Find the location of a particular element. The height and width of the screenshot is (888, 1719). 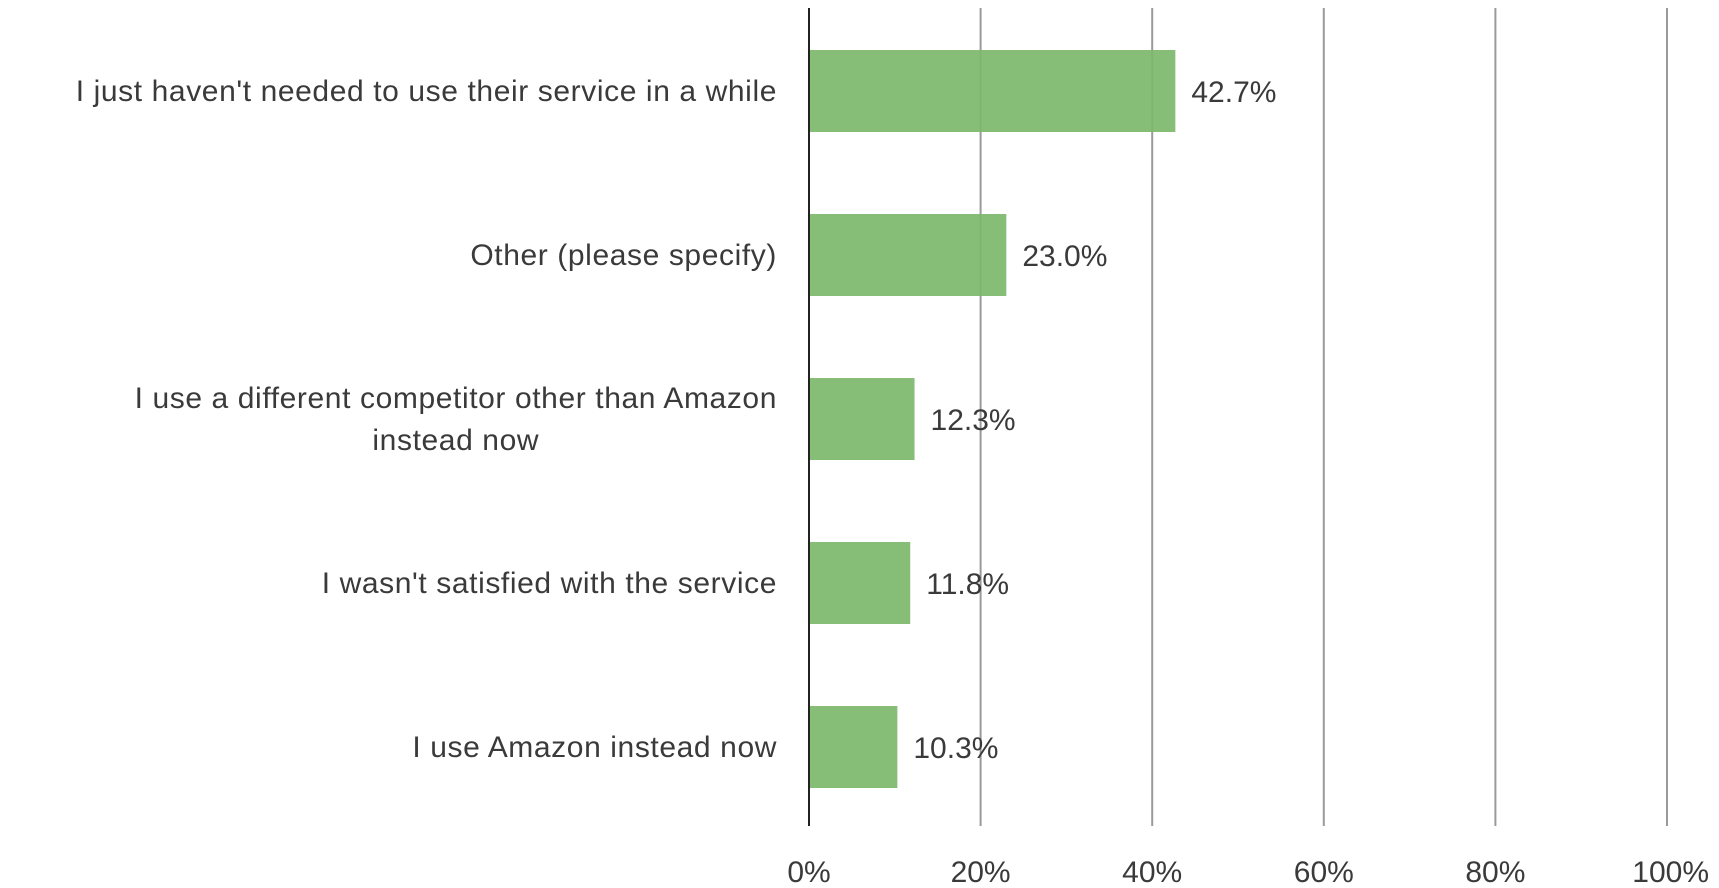

x-tick-label-60: 60% is located at coordinates (1324, 872).